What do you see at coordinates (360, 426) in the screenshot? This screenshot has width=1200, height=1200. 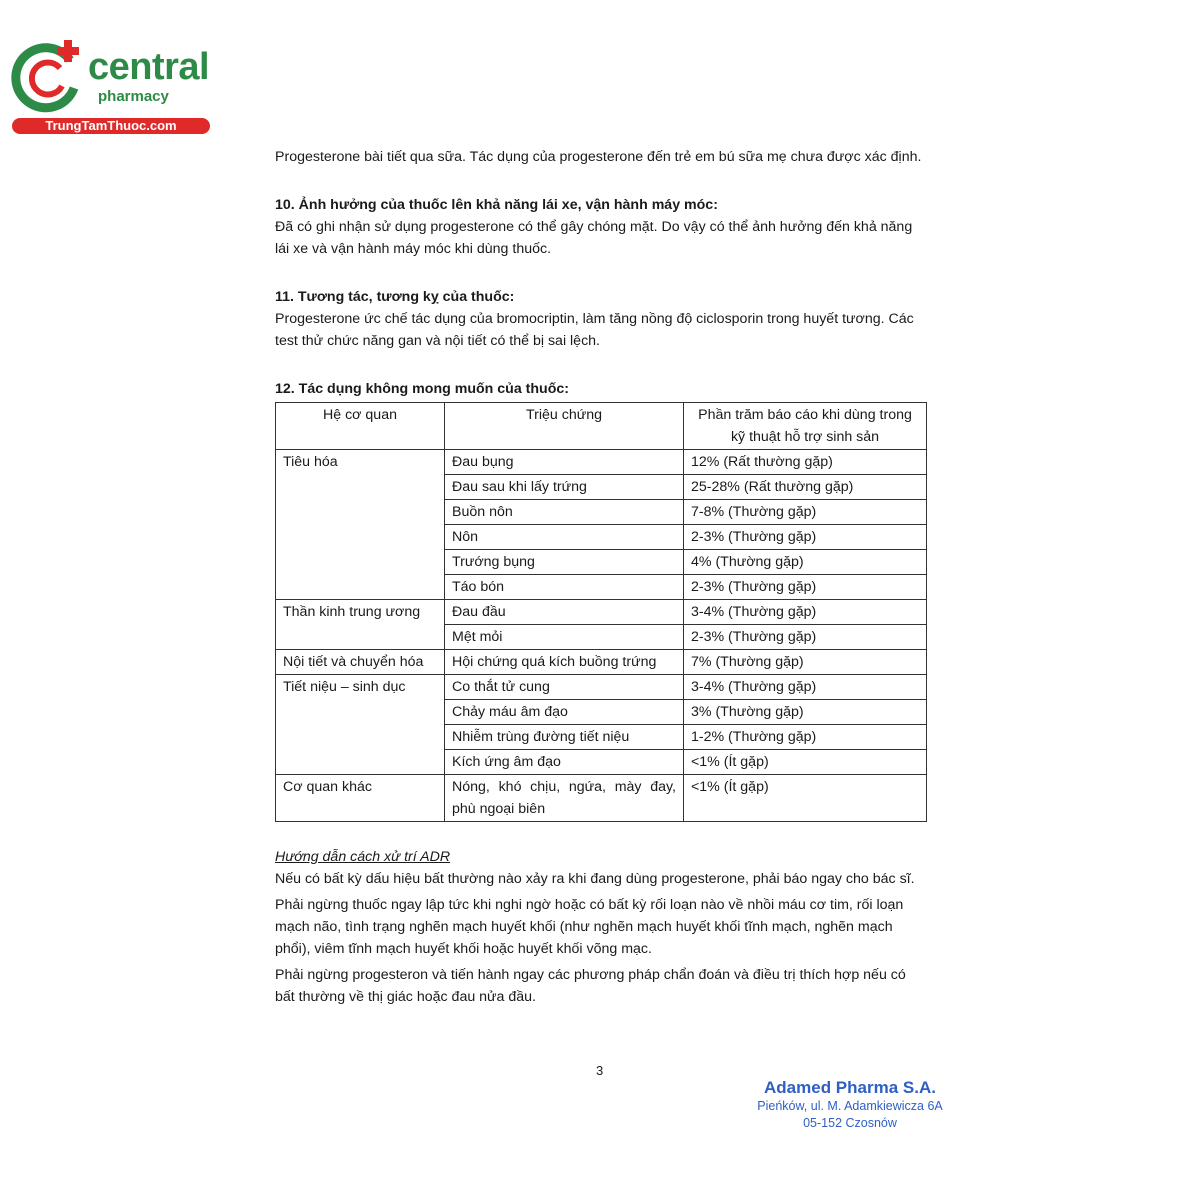 I see `header-organ: Hệ cơ quan` at bounding box center [360, 426].